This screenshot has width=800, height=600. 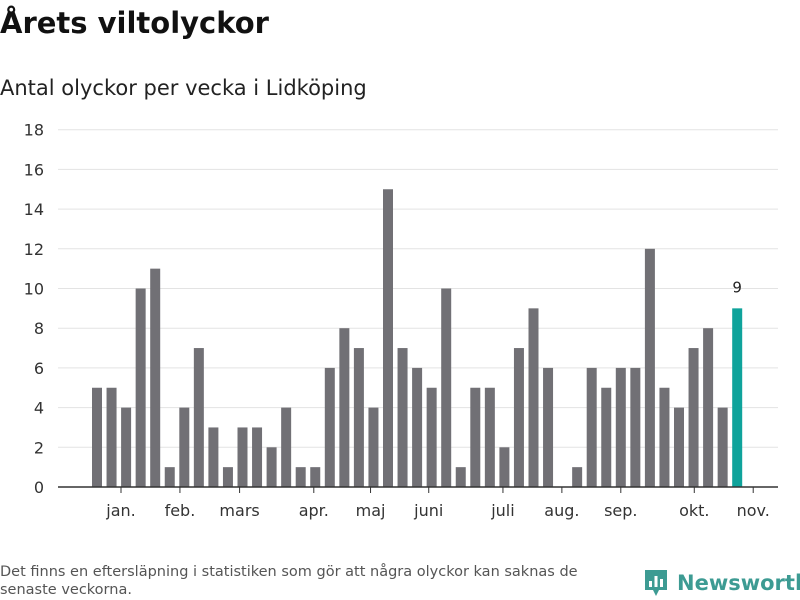 I want to click on x-tick-label: feb., so click(x=180, y=510).